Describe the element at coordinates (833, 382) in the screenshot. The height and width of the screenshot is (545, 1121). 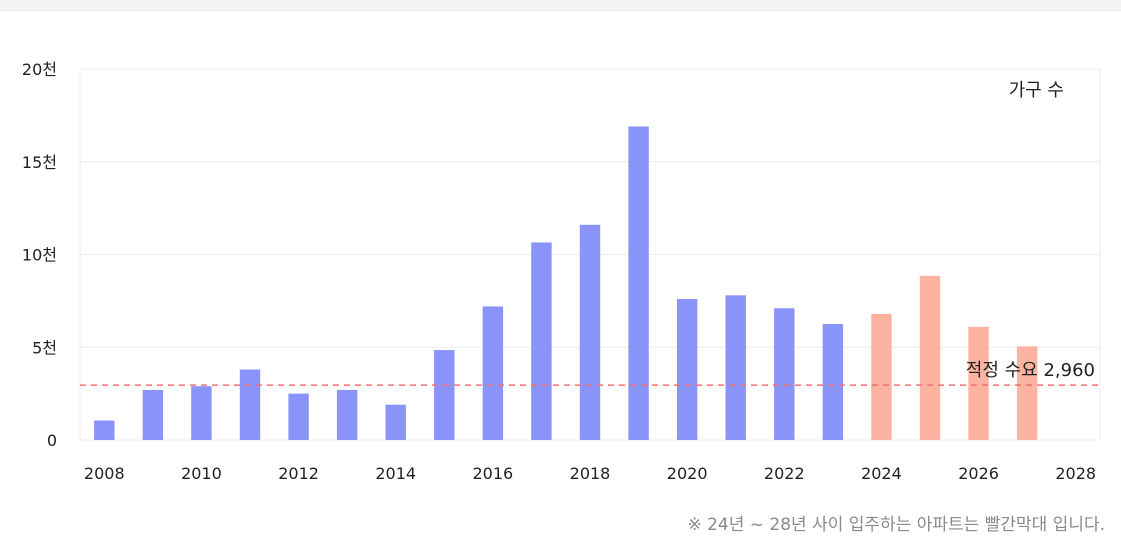
I see `bar-2023` at that location.